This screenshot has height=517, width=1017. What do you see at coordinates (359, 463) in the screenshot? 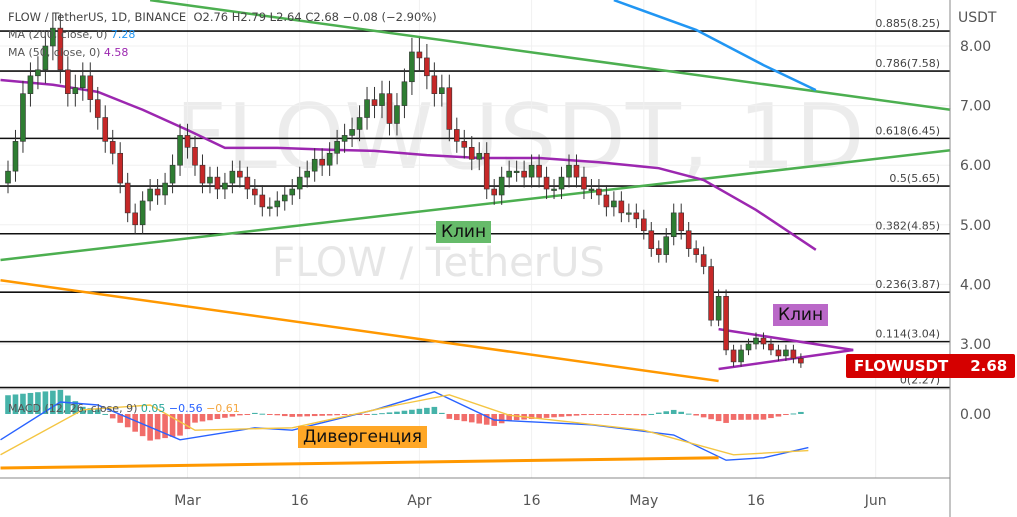
I see `divergence-trendline` at bounding box center [359, 463].